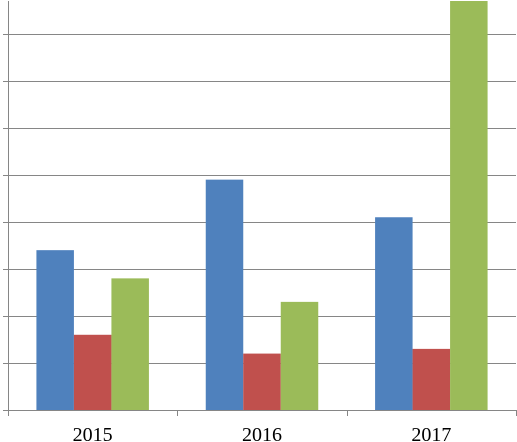 This screenshot has width=517, height=442. I want to click on x-tick-labels: 2015 2016 2017, so click(262, 433).